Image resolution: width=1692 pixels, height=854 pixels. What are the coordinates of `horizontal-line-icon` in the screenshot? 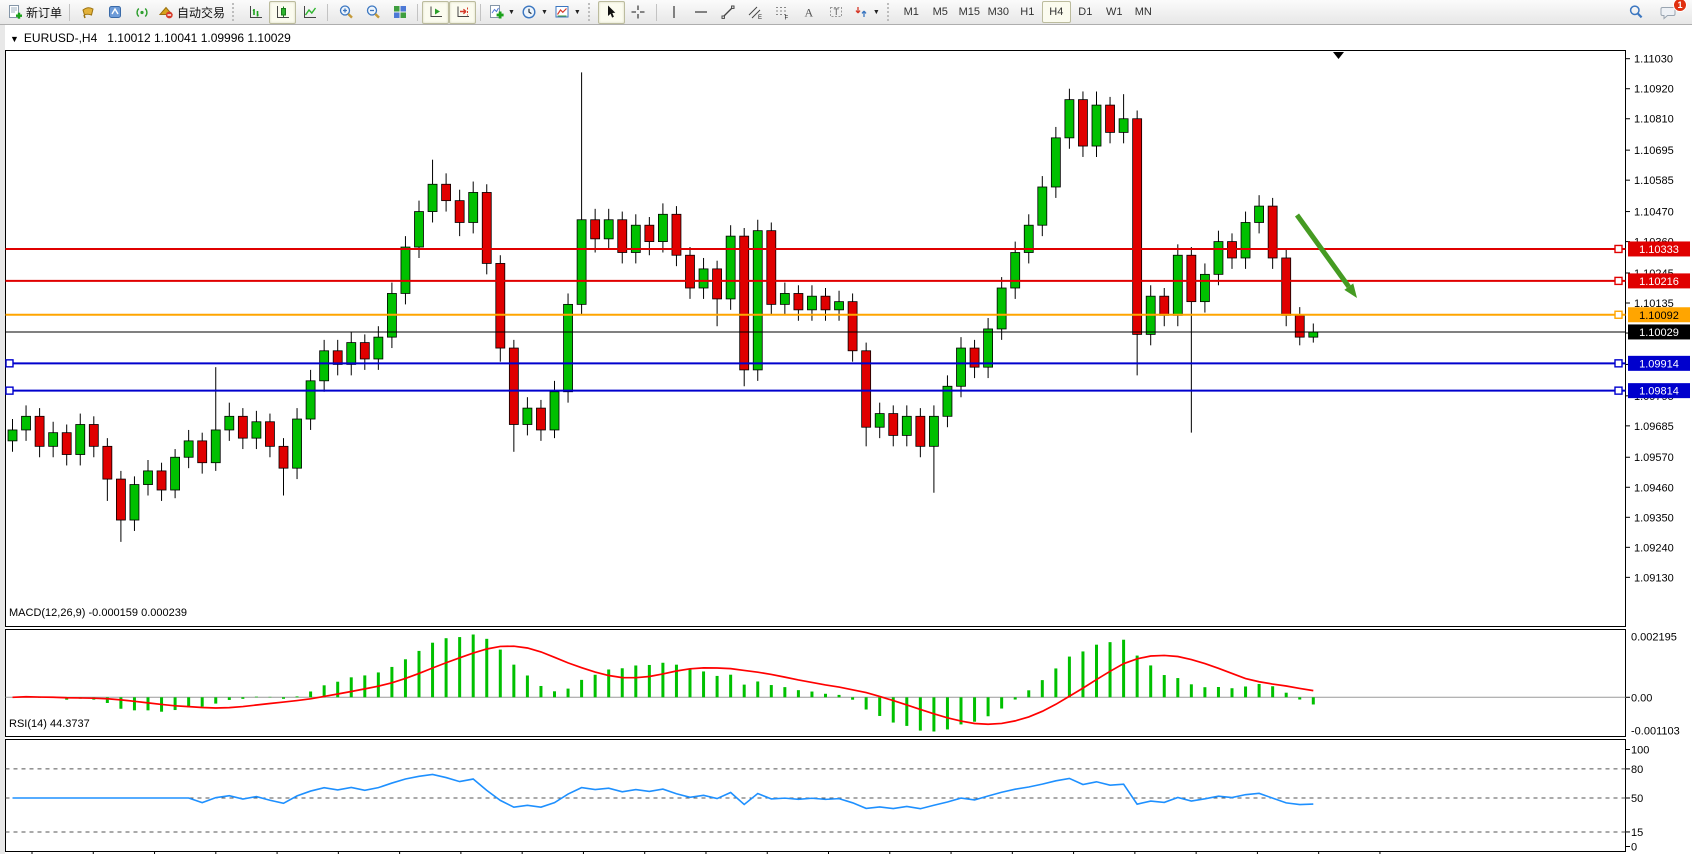 It's located at (701, 12).